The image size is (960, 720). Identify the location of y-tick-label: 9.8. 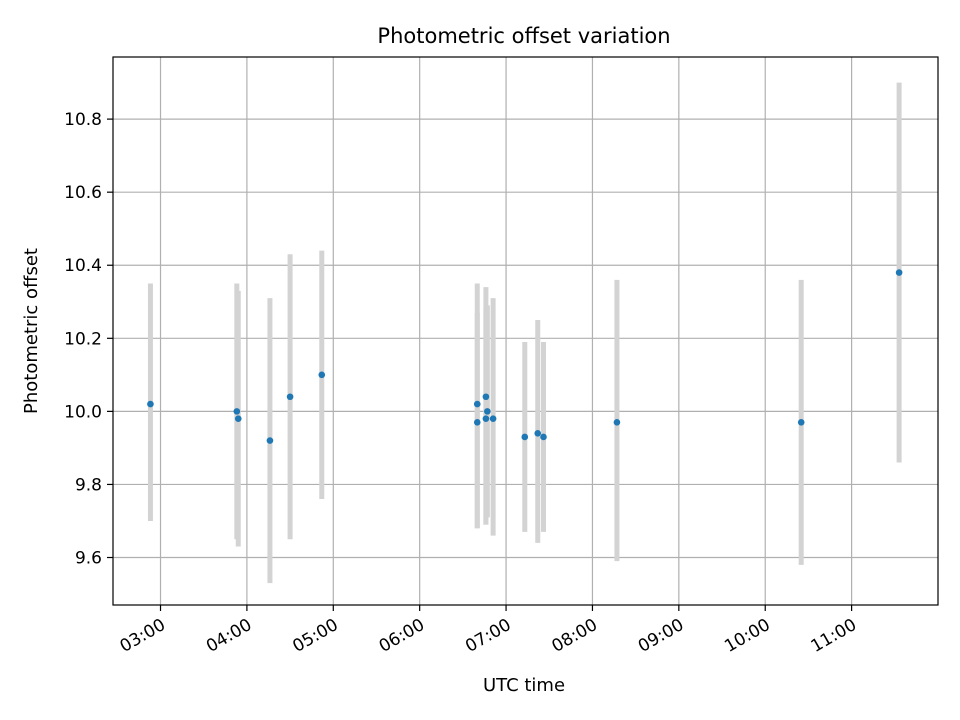
(88, 485).